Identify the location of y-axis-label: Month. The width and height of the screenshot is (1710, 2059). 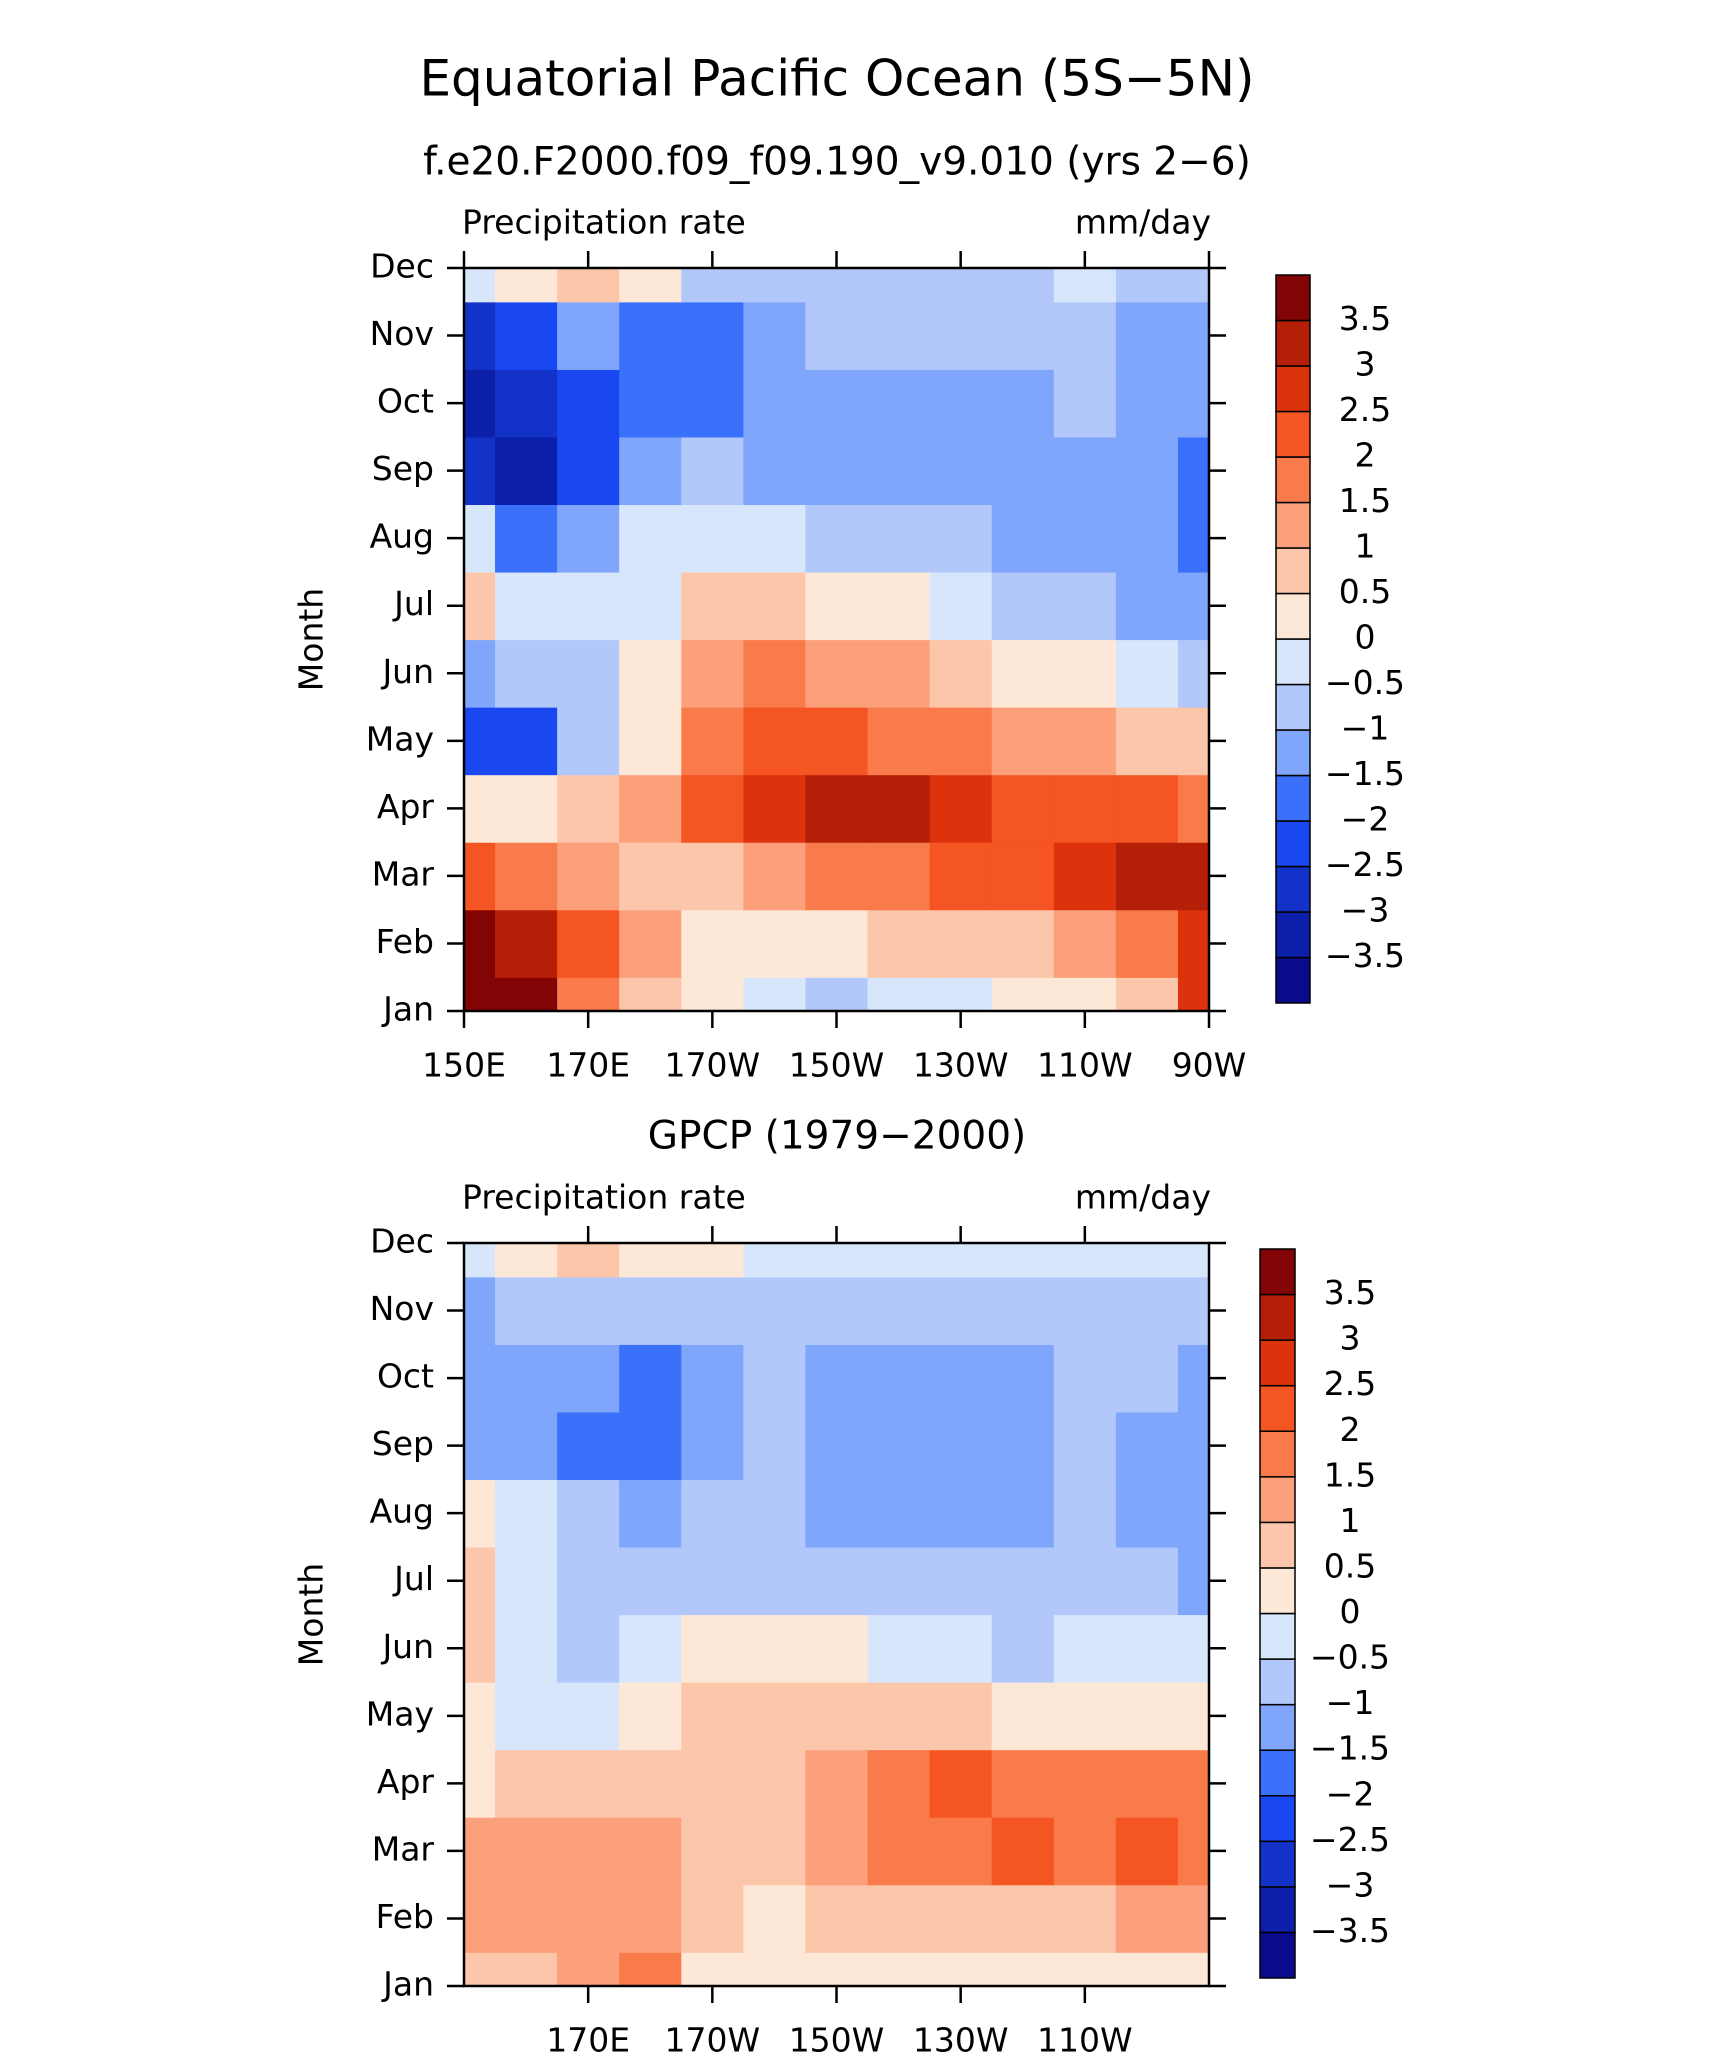
(311, 639).